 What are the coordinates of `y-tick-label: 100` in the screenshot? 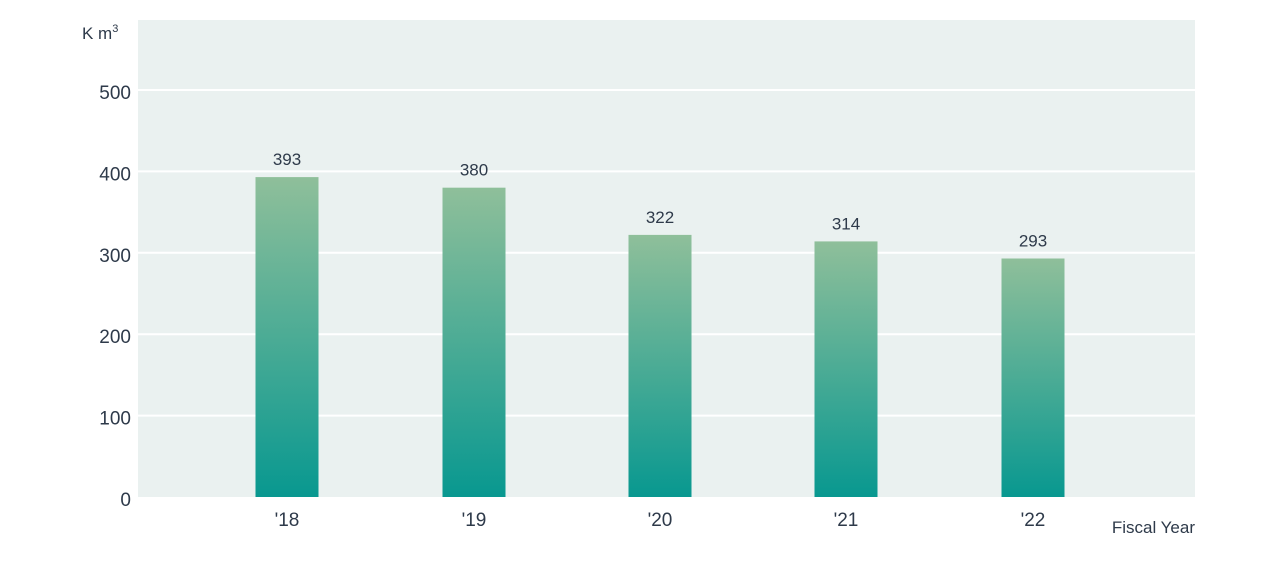 It's located at (115, 419).